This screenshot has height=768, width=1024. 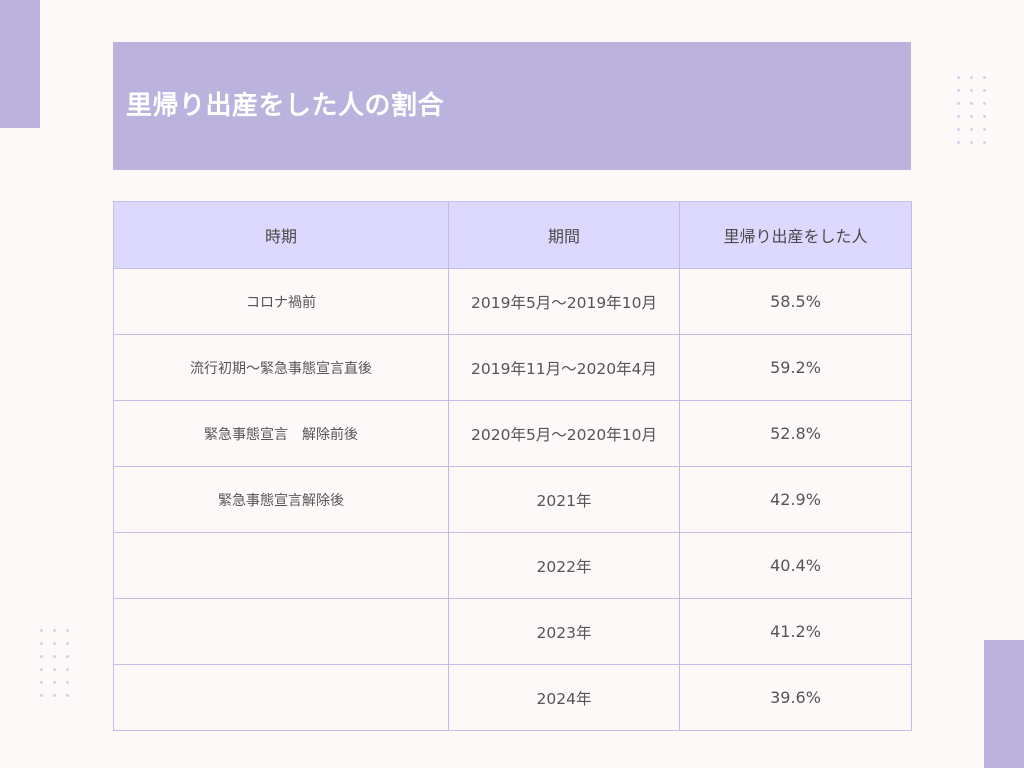 What do you see at coordinates (564, 301) in the screenshot?
I see `cell-range: 2019年5月〜2019年10月` at bounding box center [564, 301].